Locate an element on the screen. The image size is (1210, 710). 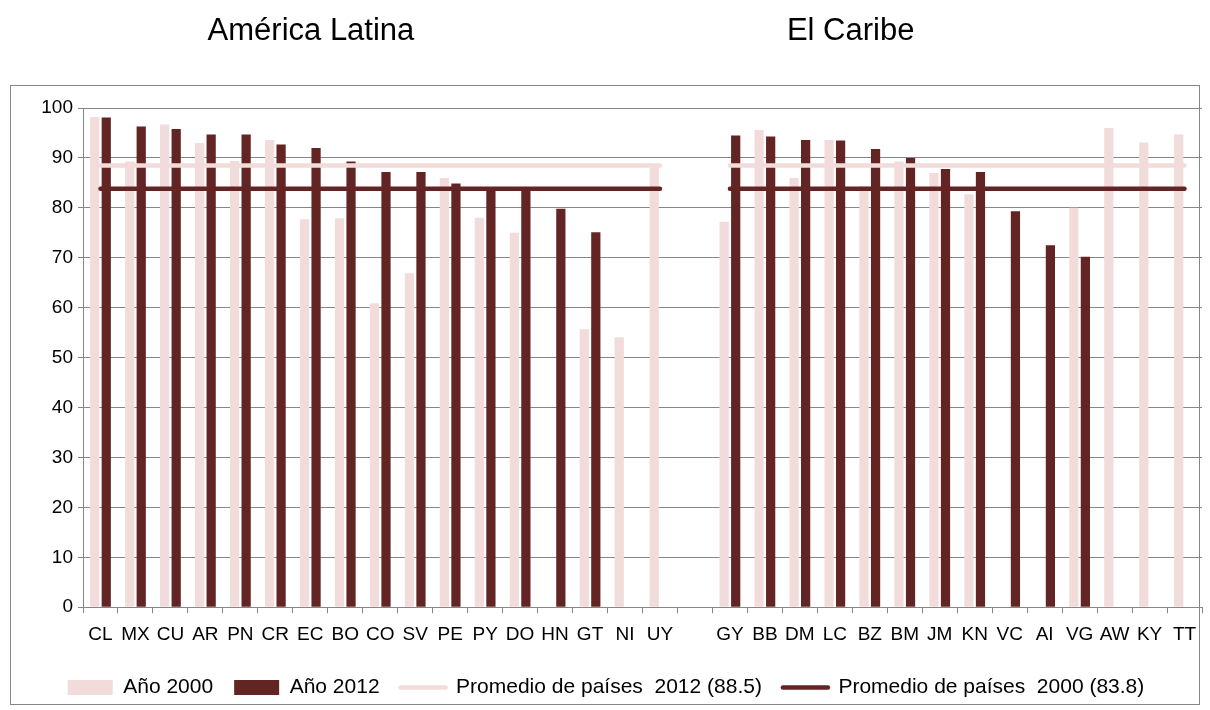
y-tick-label: 70 is located at coordinates (62, 256).